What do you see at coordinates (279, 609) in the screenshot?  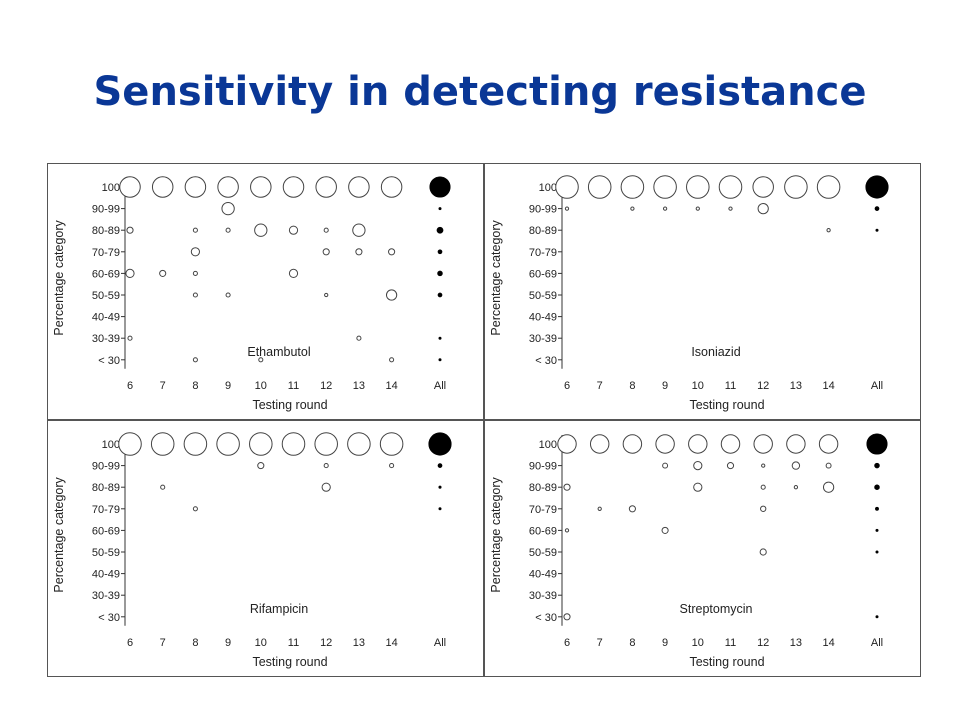 I see `drug-label: Rifampicin` at bounding box center [279, 609].